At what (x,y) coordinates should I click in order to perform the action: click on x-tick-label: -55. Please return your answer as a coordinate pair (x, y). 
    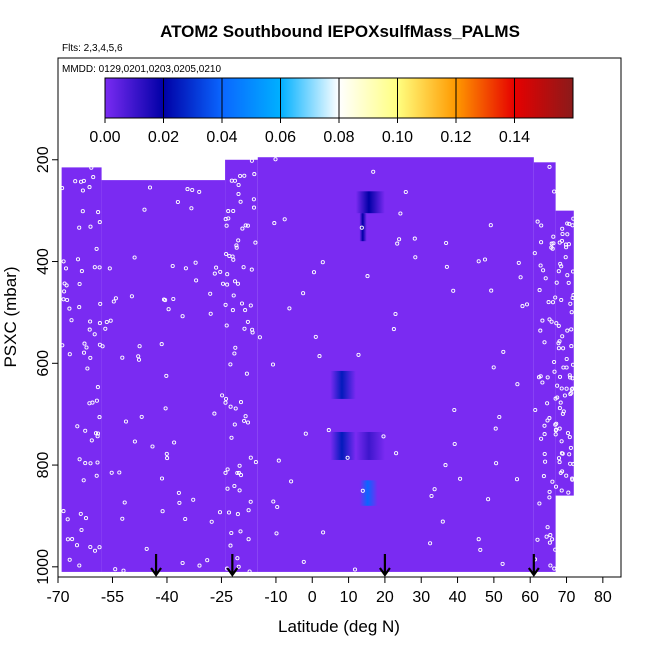
    Looking at the image, I should click on (112, 597).